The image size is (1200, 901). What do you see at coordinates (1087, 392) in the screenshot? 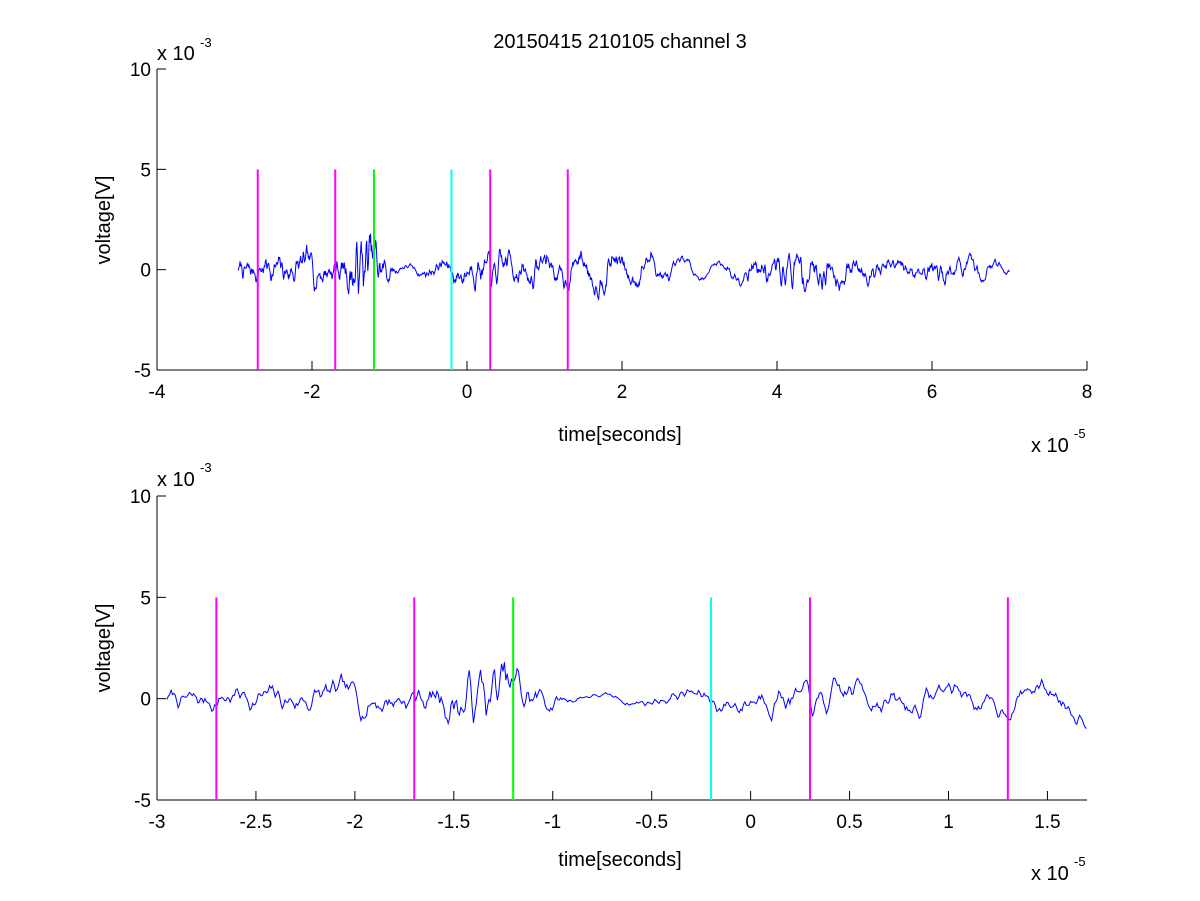
I see `top-x-tick-label: 8` at bounding box center [1087, 392].